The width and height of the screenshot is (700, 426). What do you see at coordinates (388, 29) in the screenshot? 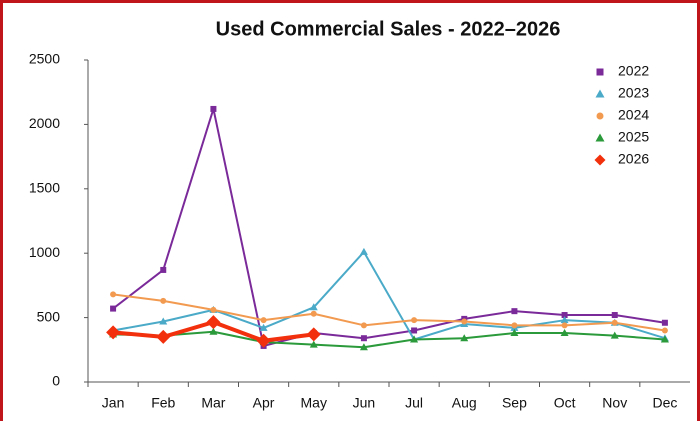
I see `chart-title: Used Commercial Sales - 2022–2026` at bounding box center [388, 29].